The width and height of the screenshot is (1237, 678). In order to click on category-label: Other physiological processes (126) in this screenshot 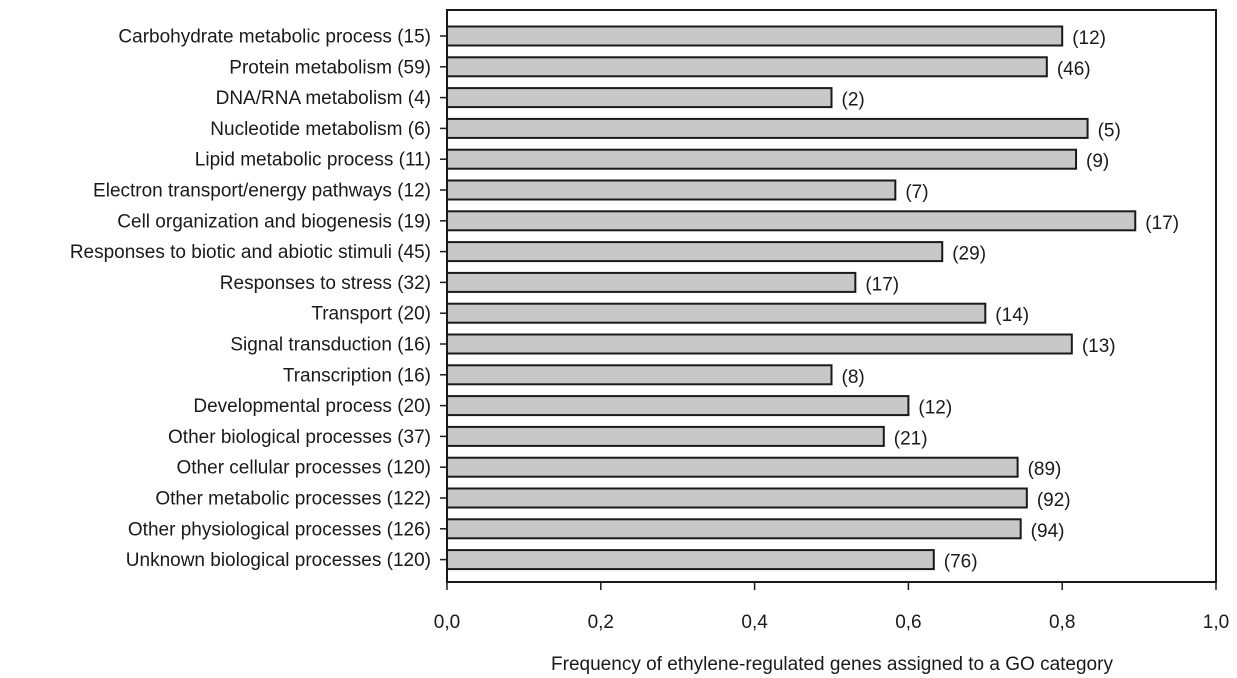, I will do `click(279, 529)`.